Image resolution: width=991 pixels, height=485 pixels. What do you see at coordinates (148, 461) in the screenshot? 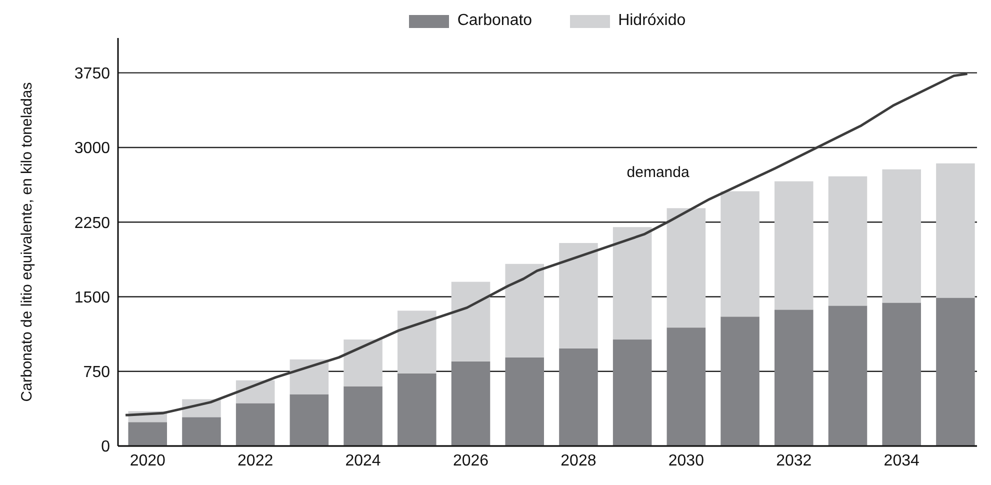
I see `x-tick-label: 2020` at bounding box center [148, 461].